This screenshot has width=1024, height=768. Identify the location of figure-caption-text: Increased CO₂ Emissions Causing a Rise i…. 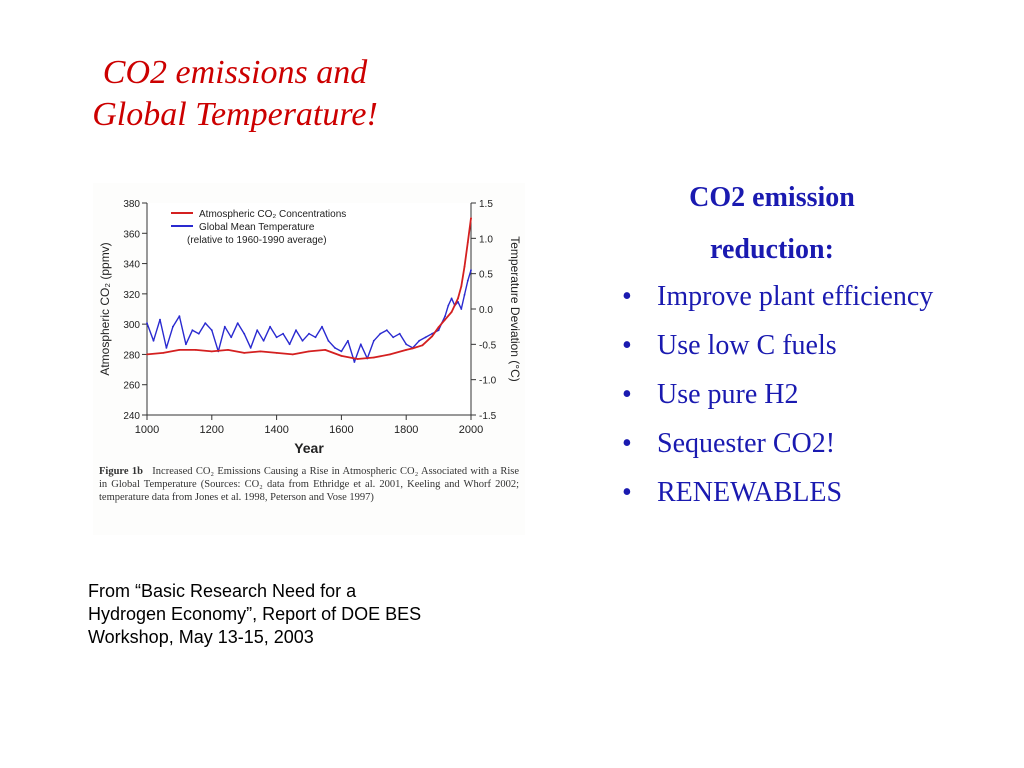
(309, 484).